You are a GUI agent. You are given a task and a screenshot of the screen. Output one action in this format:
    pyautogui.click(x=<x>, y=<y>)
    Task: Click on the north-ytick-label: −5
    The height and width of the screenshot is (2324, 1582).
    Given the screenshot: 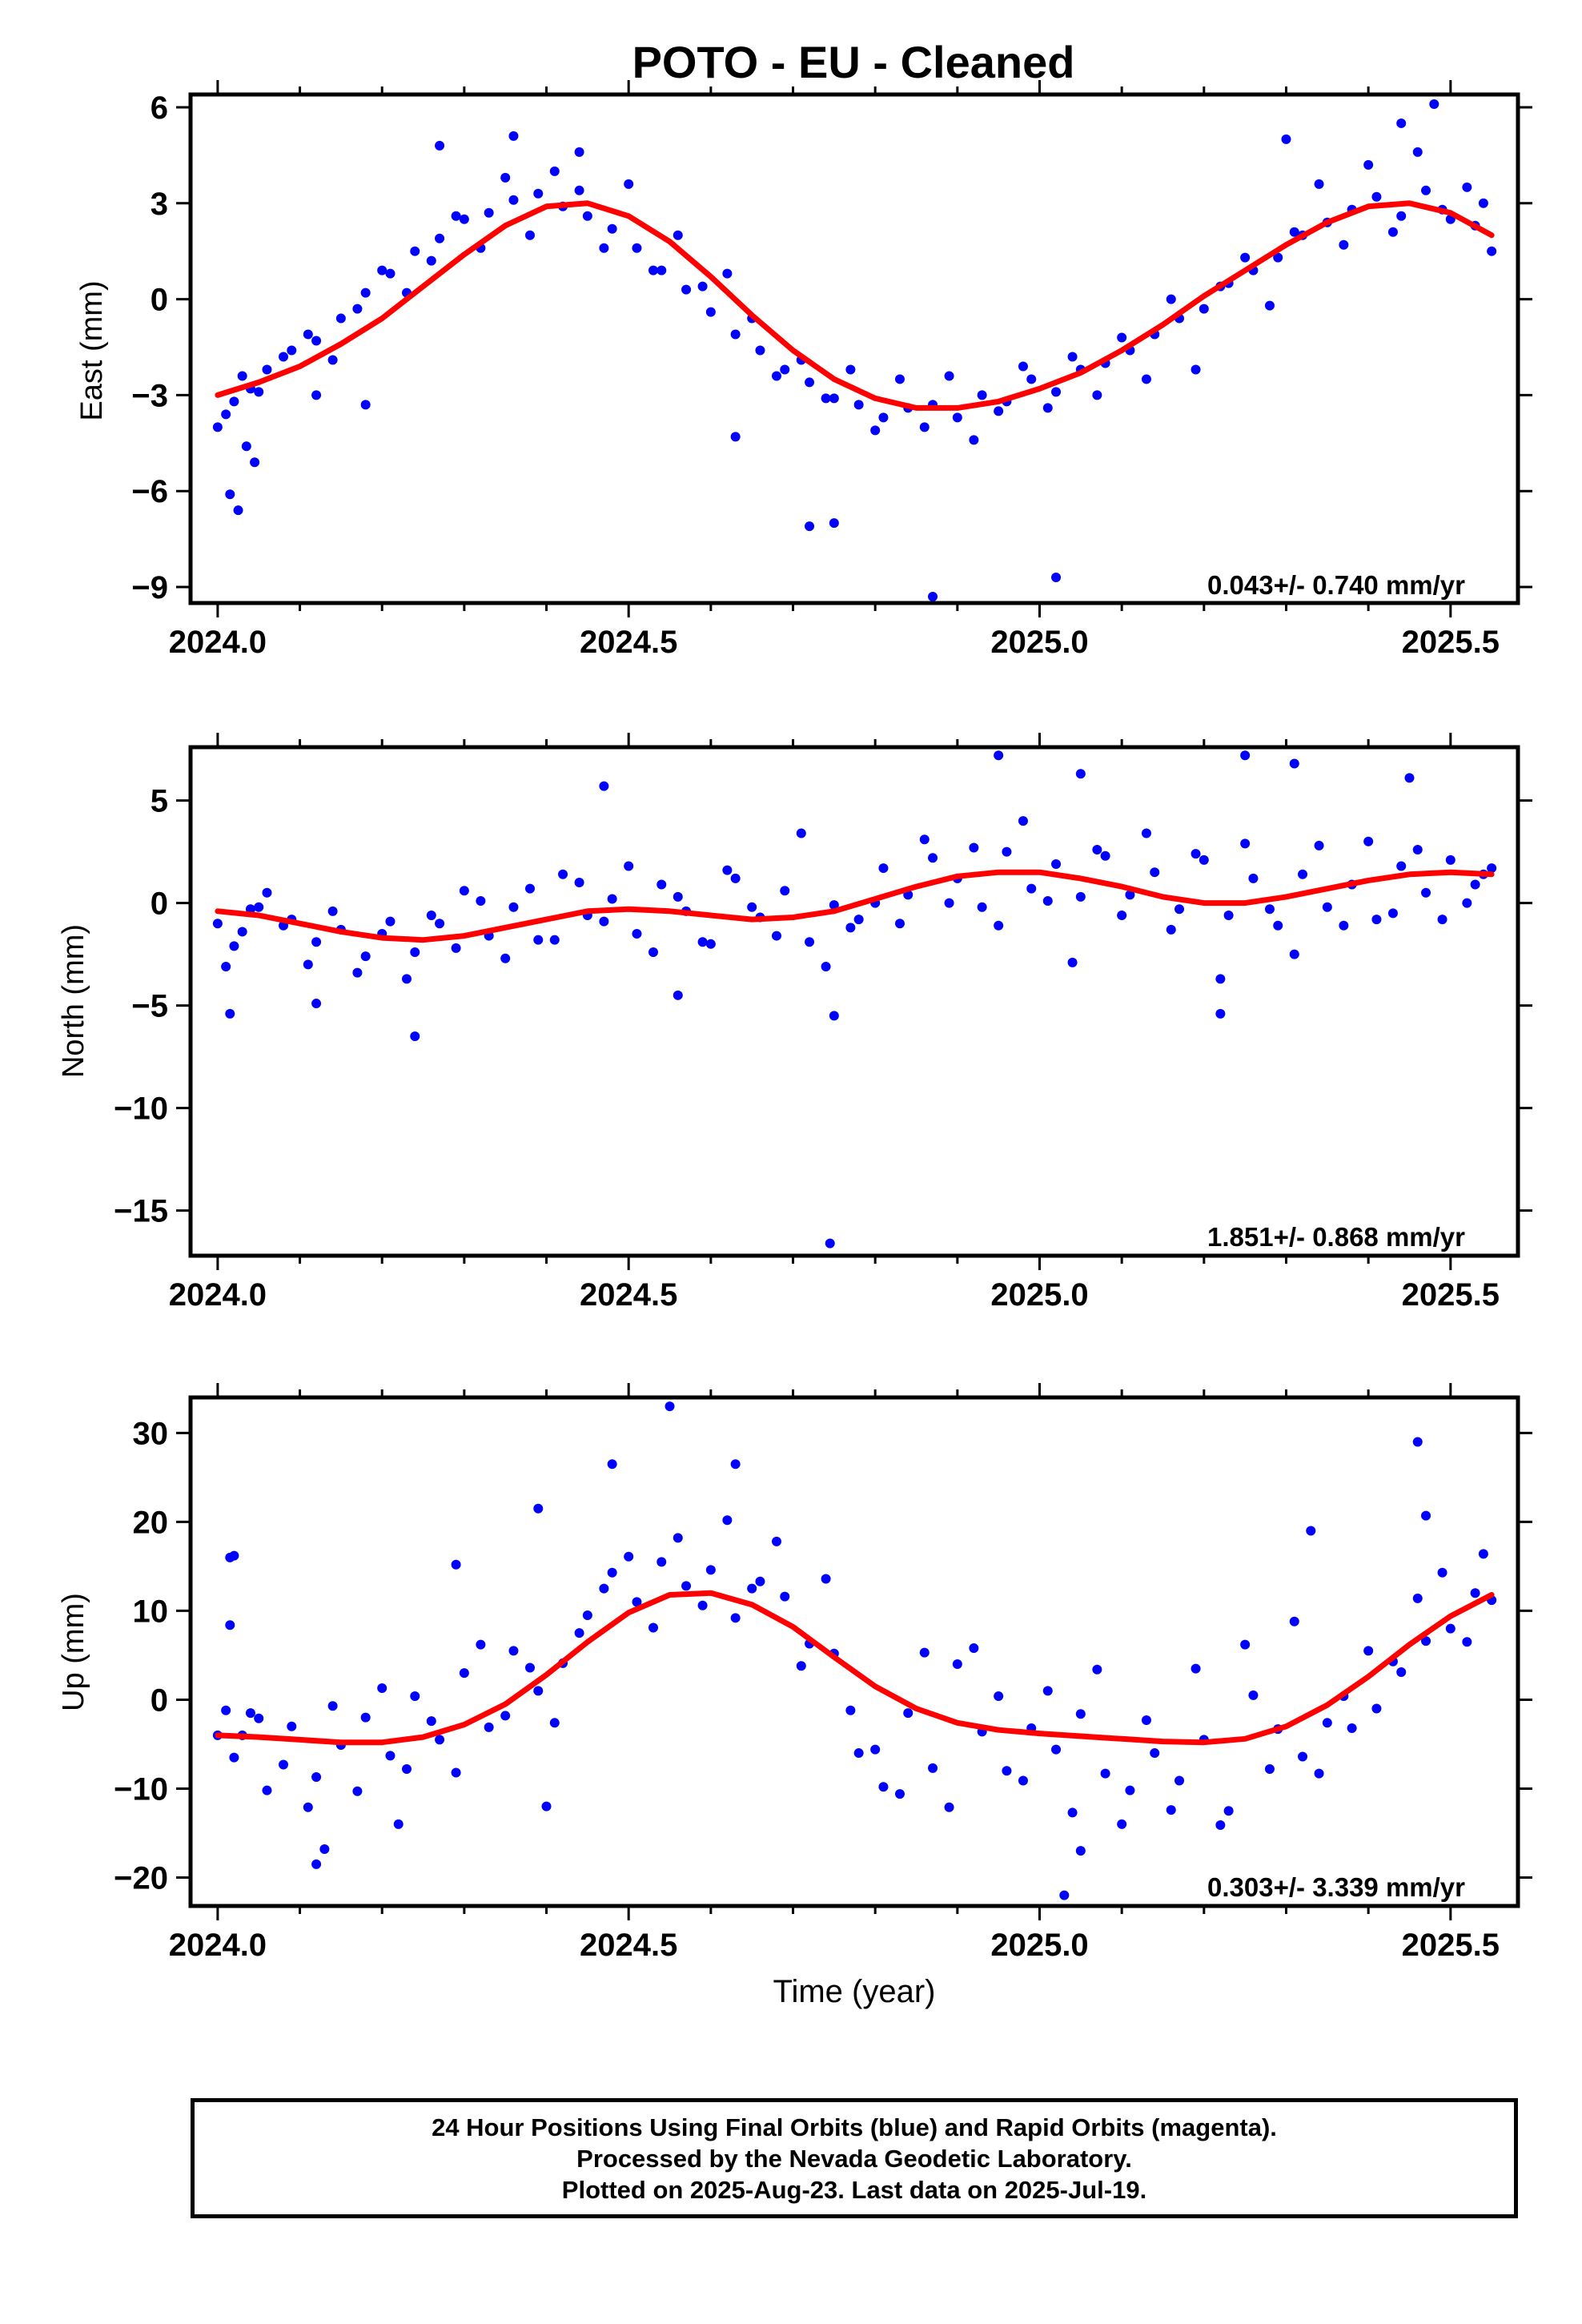 What is the action you would take?
    pyautogui.click(x=149, y=1006)
    